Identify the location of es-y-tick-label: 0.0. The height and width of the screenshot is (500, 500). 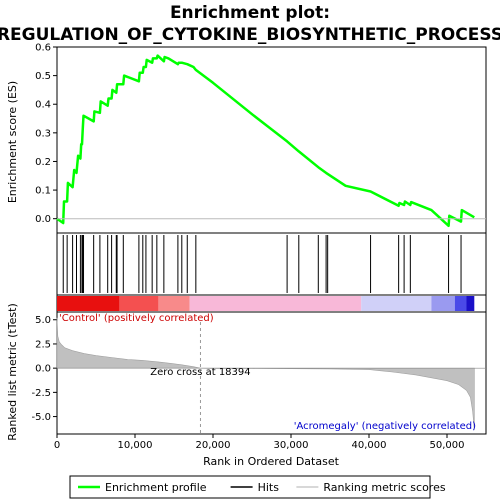
(43, 219).